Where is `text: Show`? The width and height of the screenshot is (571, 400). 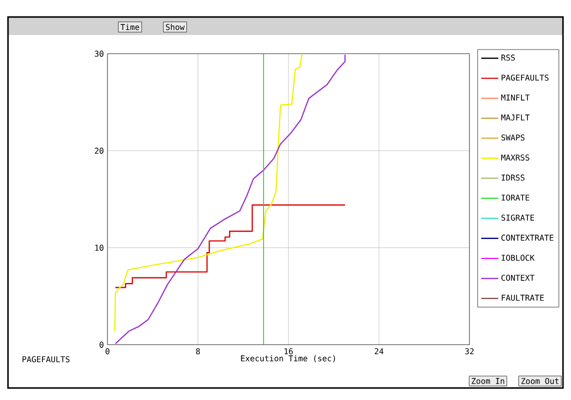
text: Show is located at coordinates (175, 27).